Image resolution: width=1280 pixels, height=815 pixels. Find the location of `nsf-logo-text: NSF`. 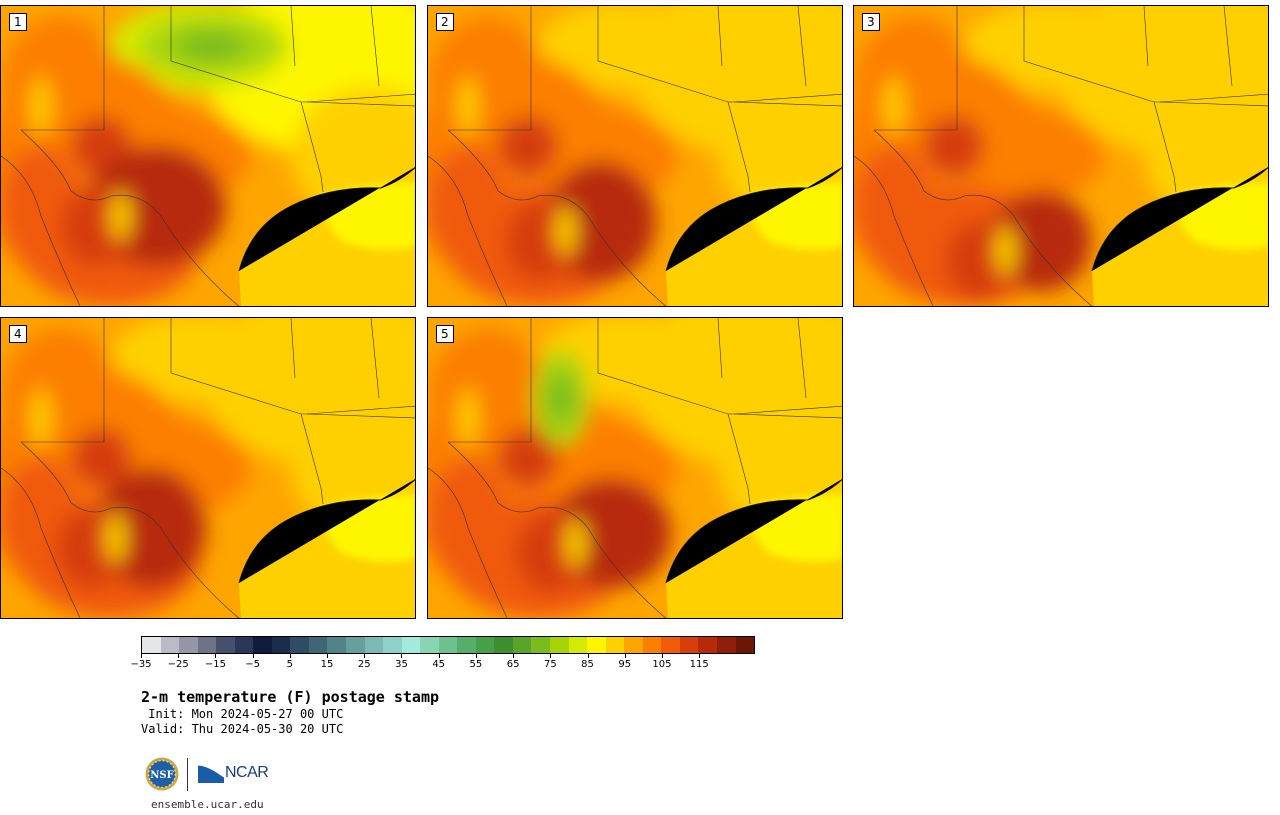

nsf-logo-text: NSF is located at coordinates (161, 775).